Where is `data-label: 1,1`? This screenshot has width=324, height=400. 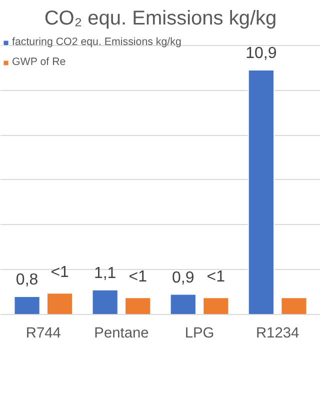 data-label: 1,1 is located at coordinates (105, 273).